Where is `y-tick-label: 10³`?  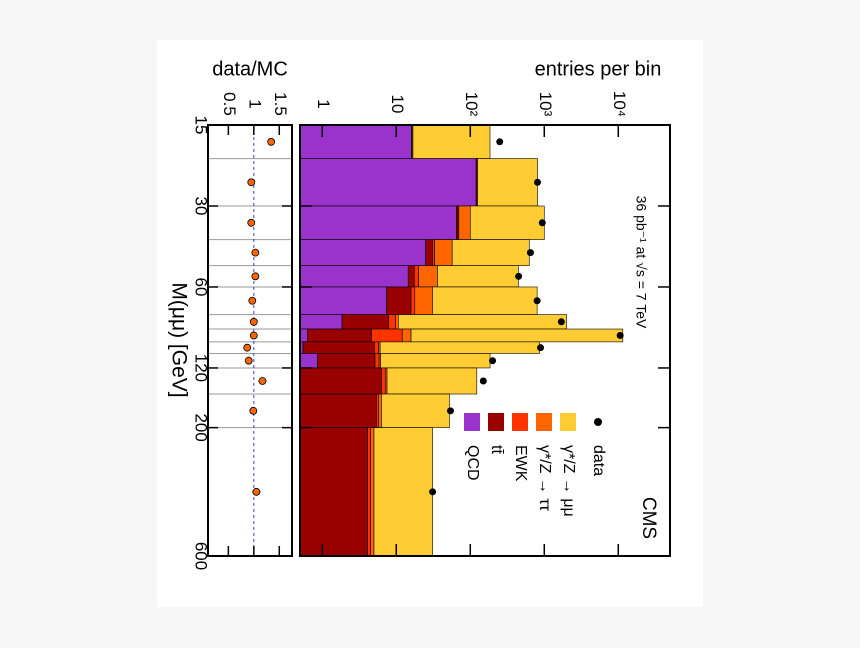
y-tick-label: 10³ is located at coordinates (545, 104).